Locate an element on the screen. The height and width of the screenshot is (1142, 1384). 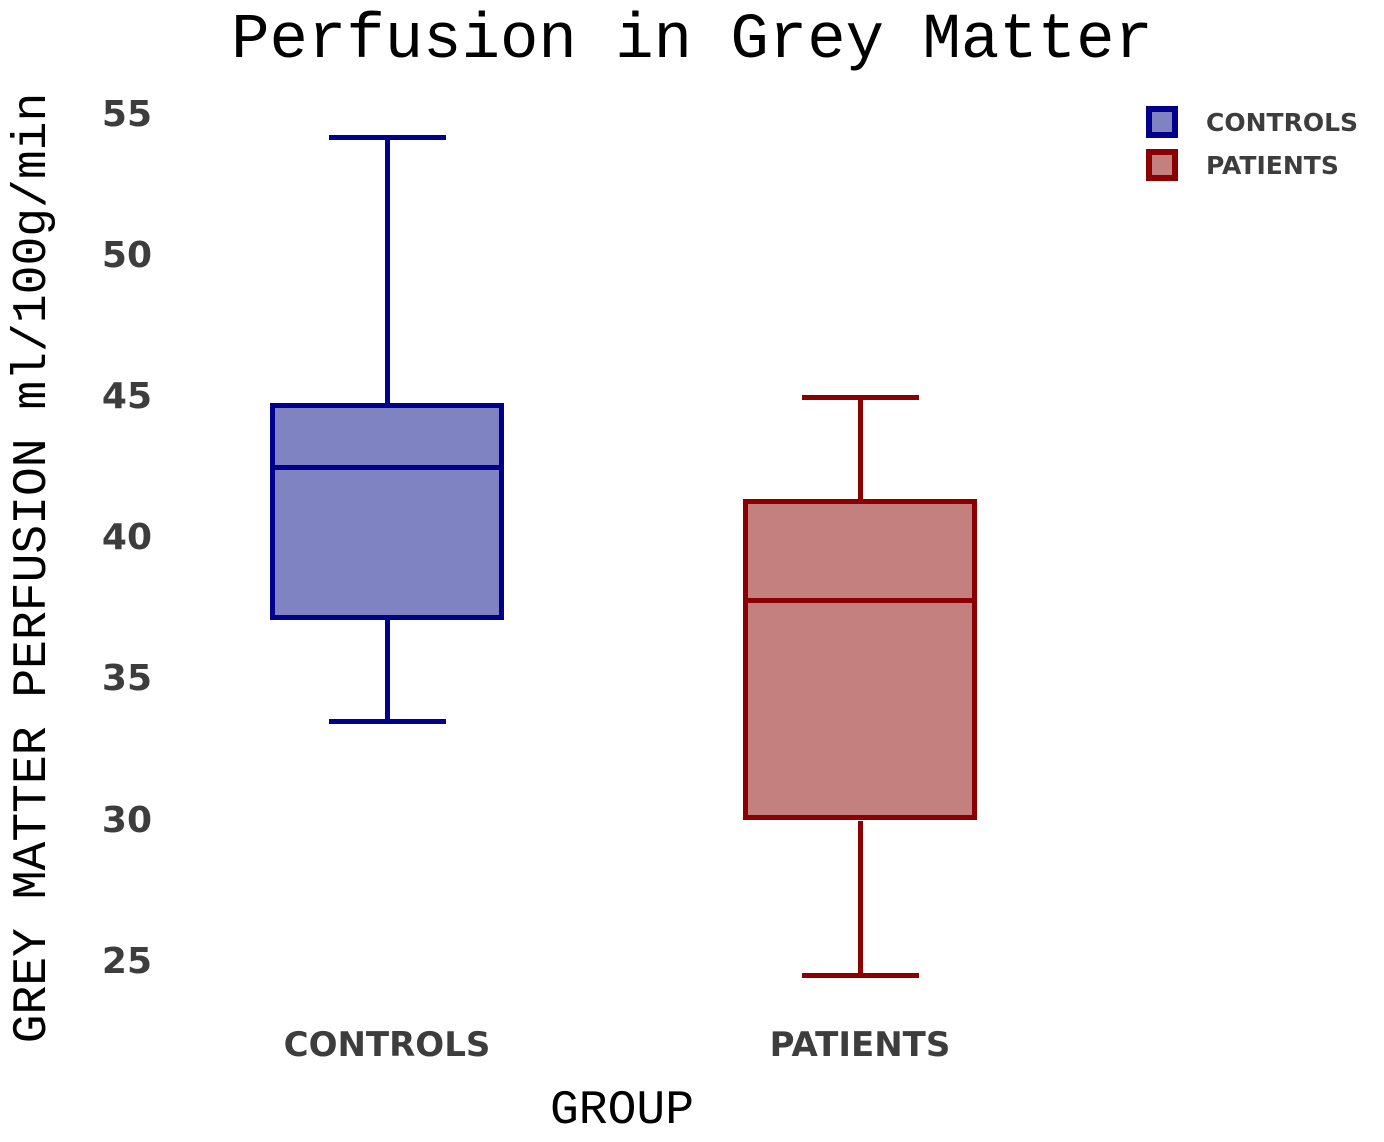
legend: CONTROLS PATIENTS is located at coordinates (1252, 143).